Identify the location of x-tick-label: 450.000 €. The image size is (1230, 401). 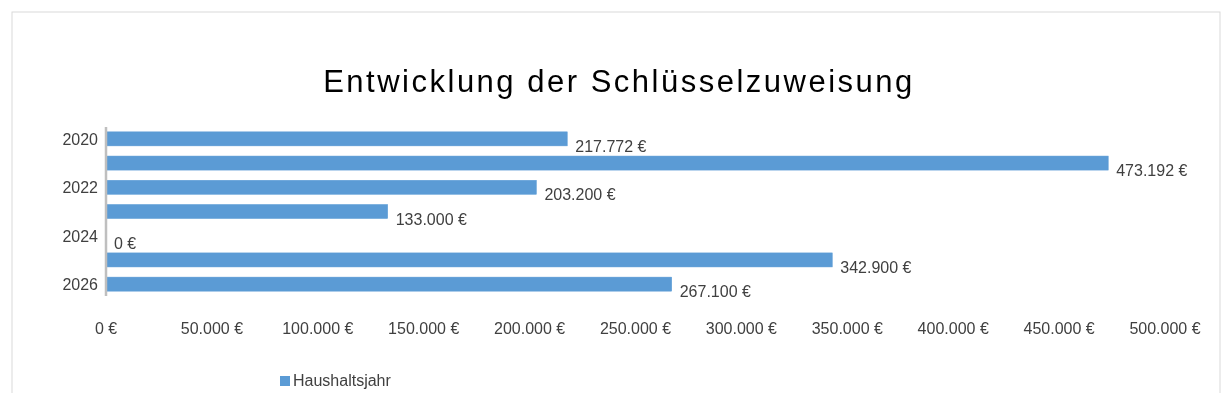
(1059, 328).